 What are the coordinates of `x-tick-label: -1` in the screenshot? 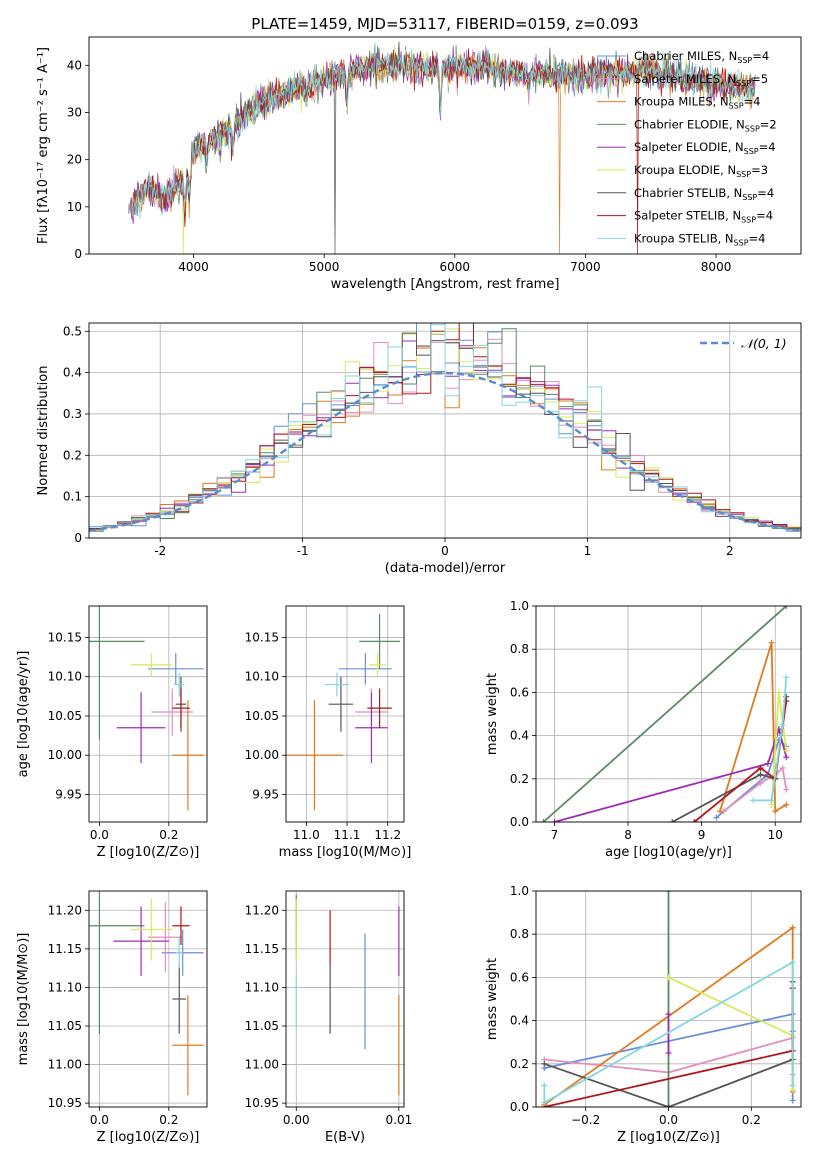 It's located at (303, 551).